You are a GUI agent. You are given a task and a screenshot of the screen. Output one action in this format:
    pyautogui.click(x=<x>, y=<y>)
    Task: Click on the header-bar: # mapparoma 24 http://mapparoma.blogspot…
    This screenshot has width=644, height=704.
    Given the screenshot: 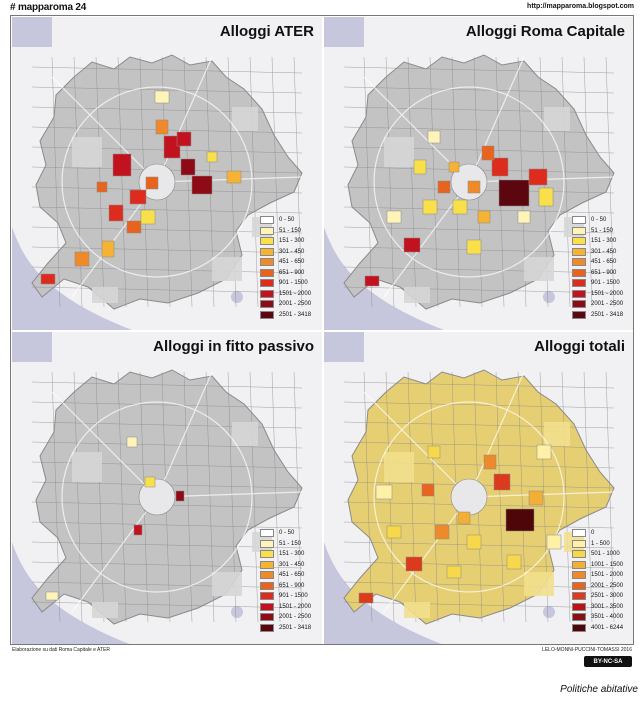 What is the action you would take?
    pyautogui.click(x=322, y=8)
    